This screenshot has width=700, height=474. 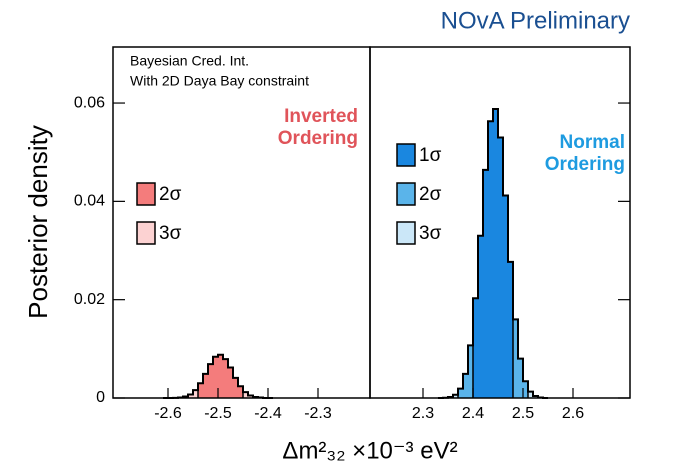 What do you see at coordinates (38, 222) in the screenshot?
I see `y-axis-label: Posterior density` at bounding box center [38, 222].